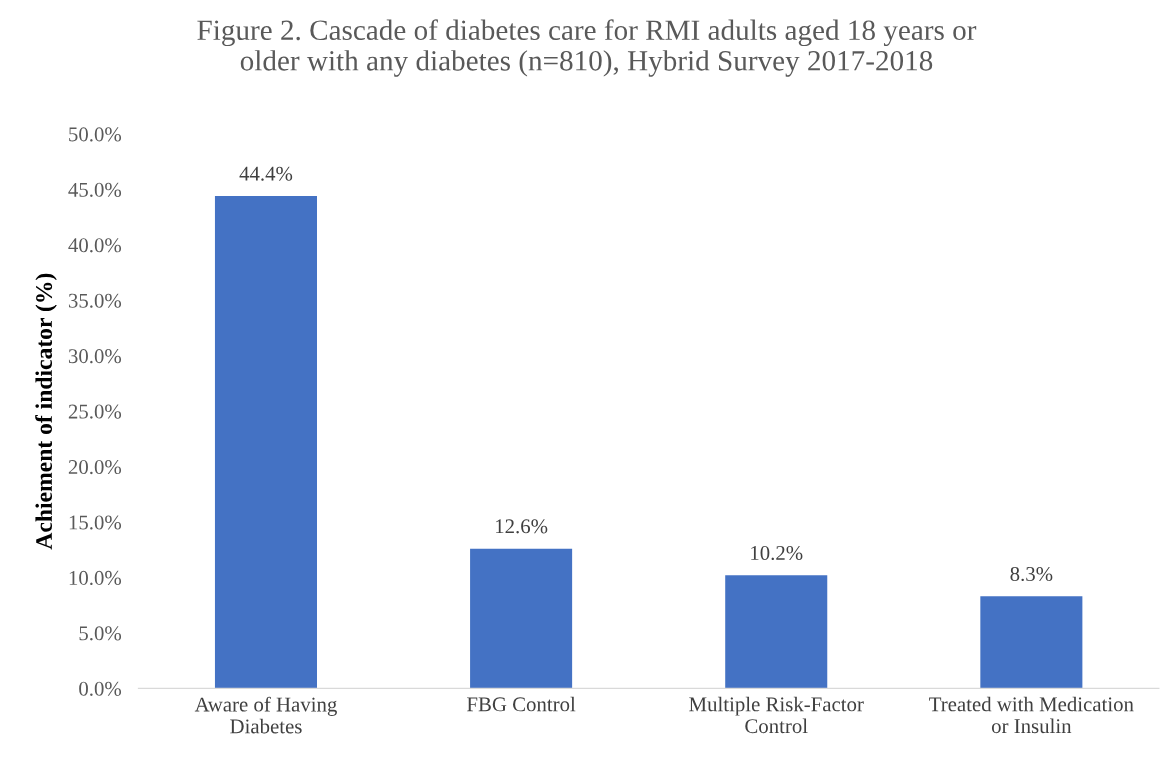  What do you see at coordinates (95, 356) in the screenshot?
I see `y-tick-label: 30.0%` at bounding box center [95, 356].